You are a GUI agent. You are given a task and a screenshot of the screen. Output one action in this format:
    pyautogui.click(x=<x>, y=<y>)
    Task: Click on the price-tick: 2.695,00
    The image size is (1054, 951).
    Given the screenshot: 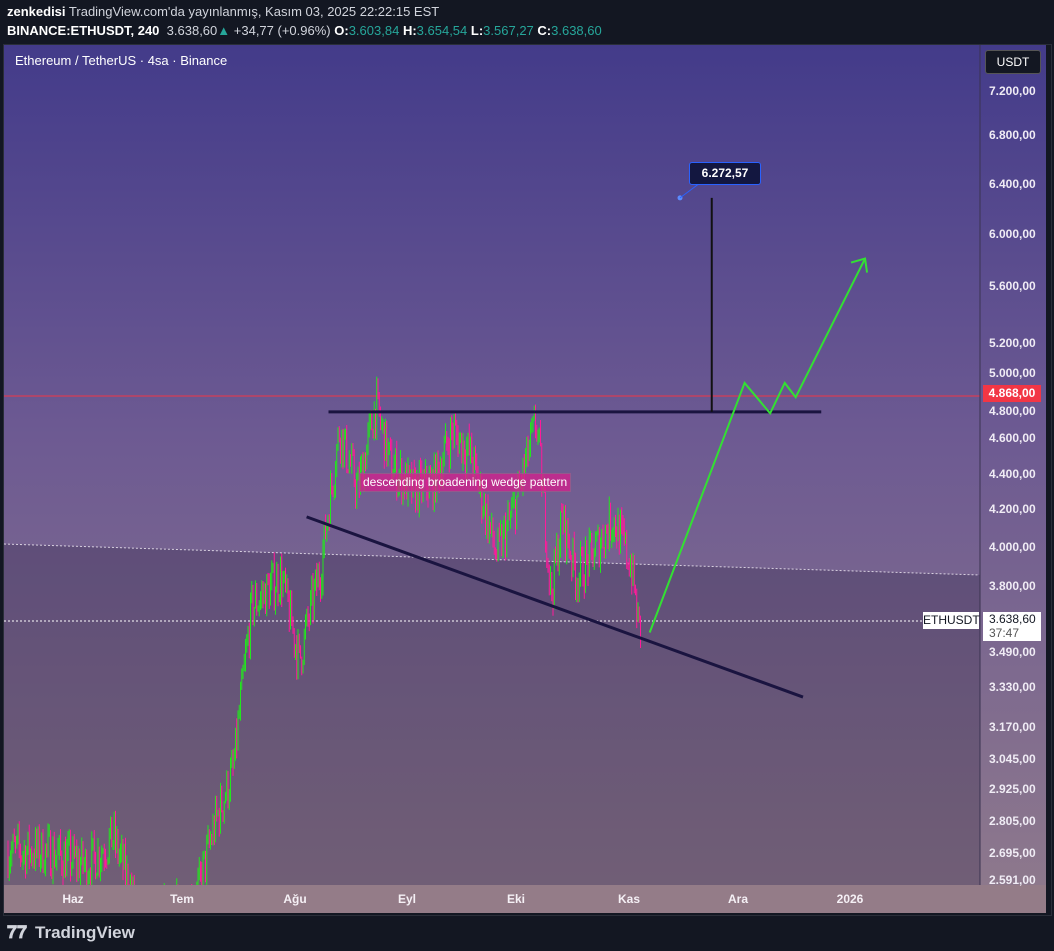 What is the action you would take?
    pyautogui.click(x=1012, y=853)
    